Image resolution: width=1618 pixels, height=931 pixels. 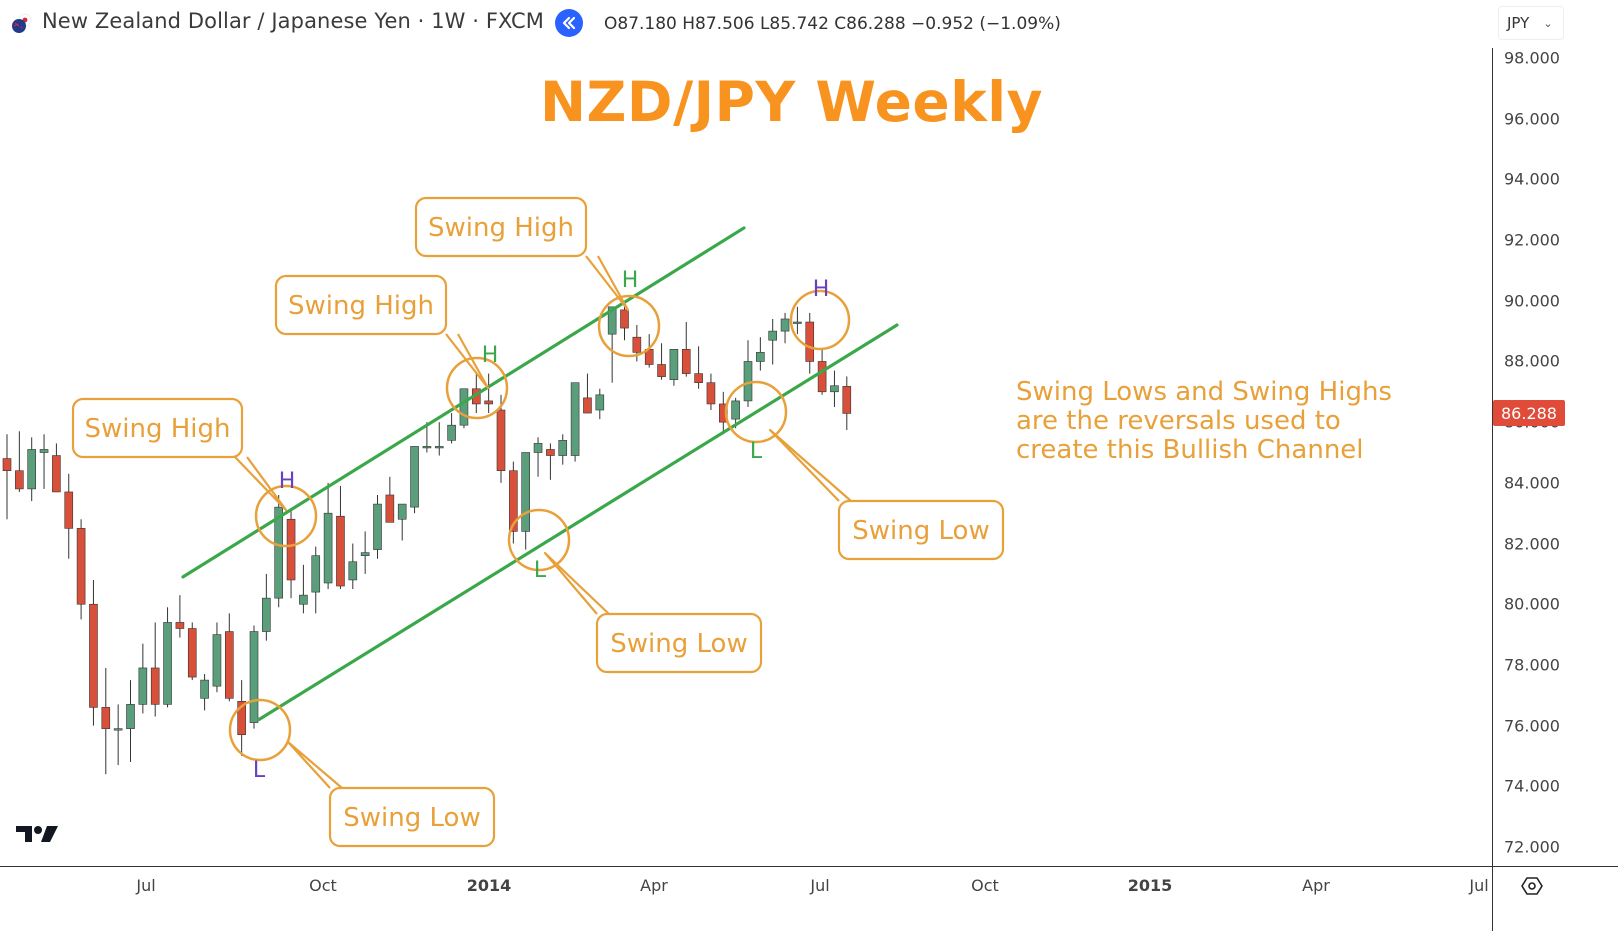 I want to click on callout-label: Swing High, so click(x=501, y=228).